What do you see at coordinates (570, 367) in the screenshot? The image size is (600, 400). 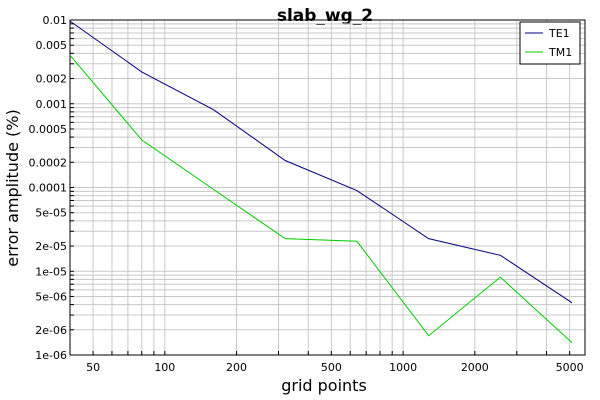 I see `x-tick-label: 5000` at bounding box center [570, 367].